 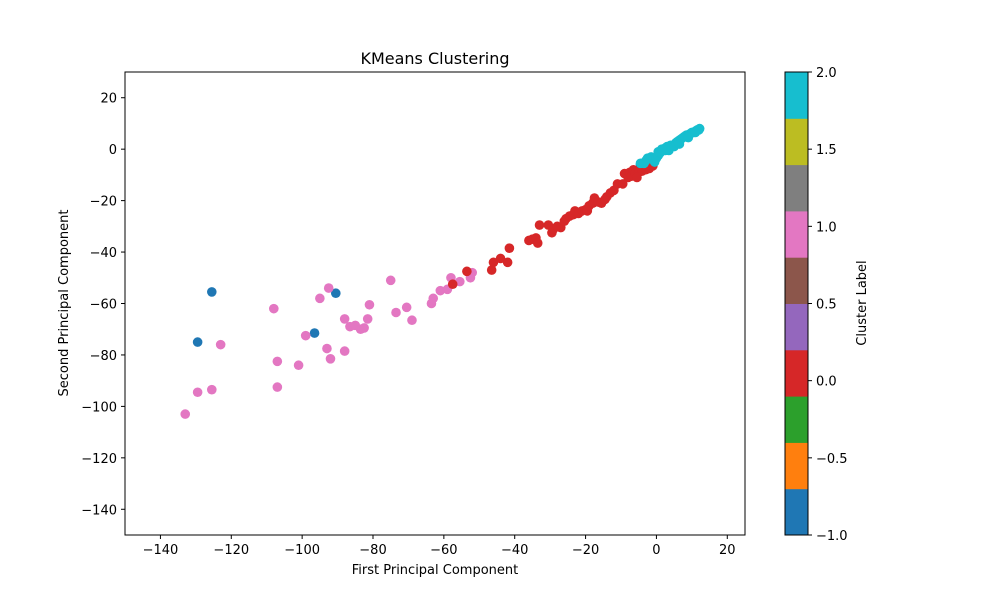 I want to click on x-tick-label: −140, so click(x=161, y=550).